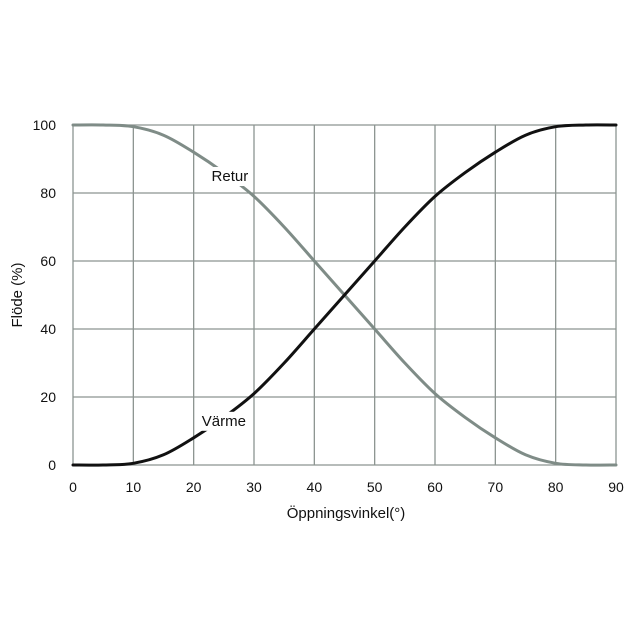  I want to click on series-annotation: Värme, so click(223, 421).